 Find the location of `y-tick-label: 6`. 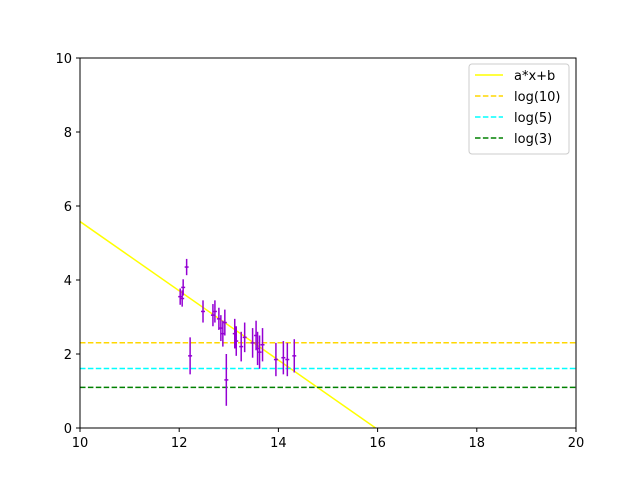

y-tick-label: 6 is located at coordinates (68, 207).